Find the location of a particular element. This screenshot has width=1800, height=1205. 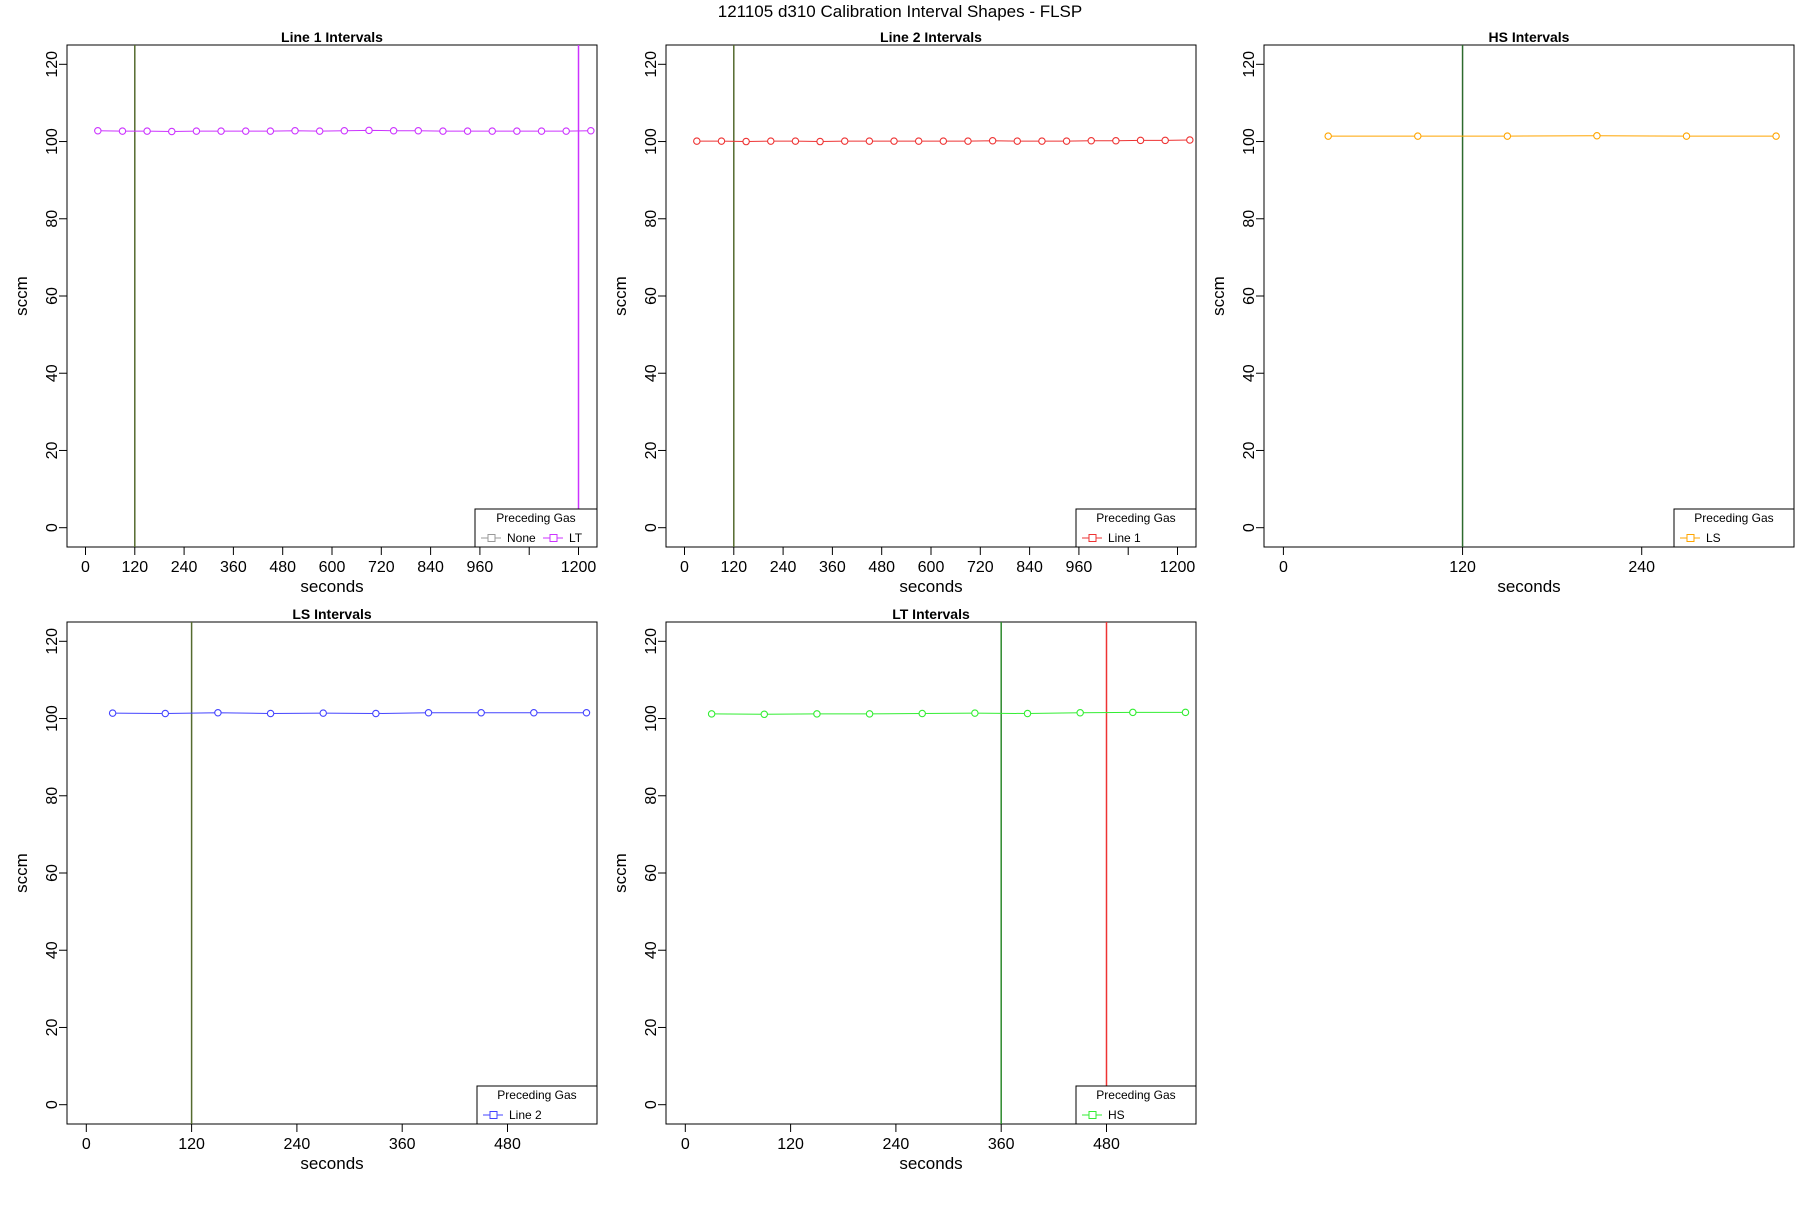

x-tick-label: 480 is located at coordinates (507, 1144).